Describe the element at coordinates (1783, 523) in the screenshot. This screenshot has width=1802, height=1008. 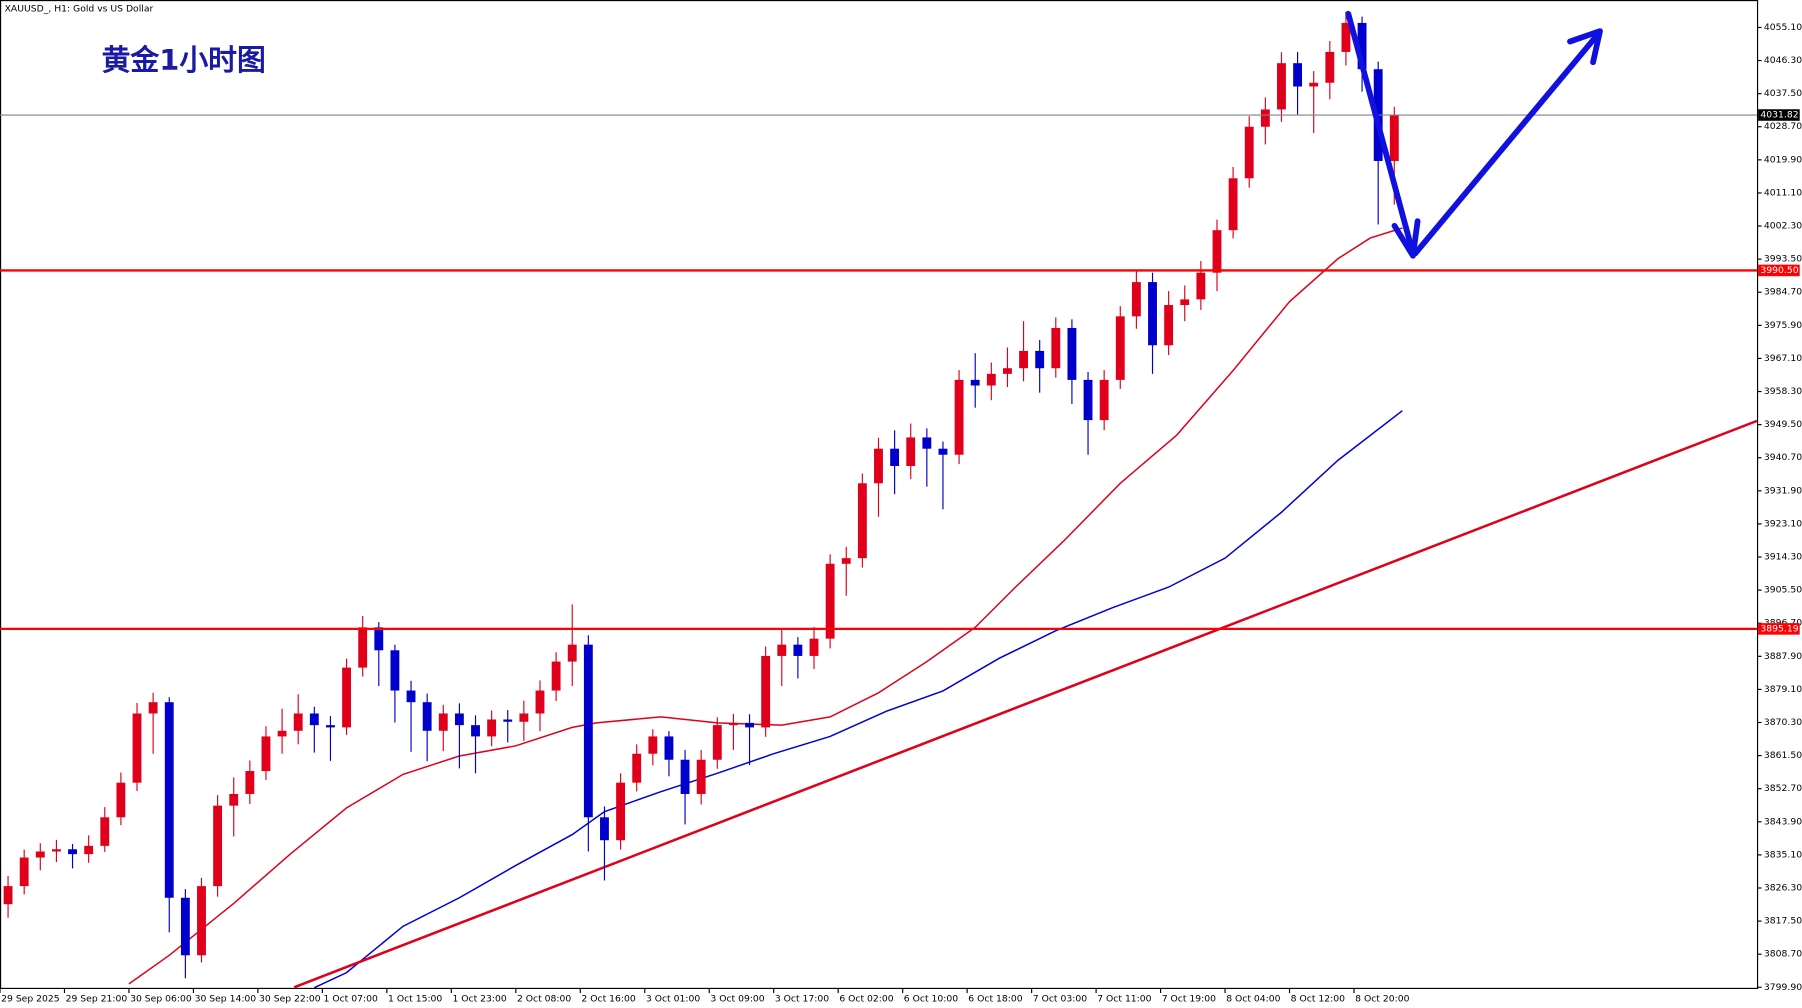
I see `y-tick-label: 3923.10` at that location.